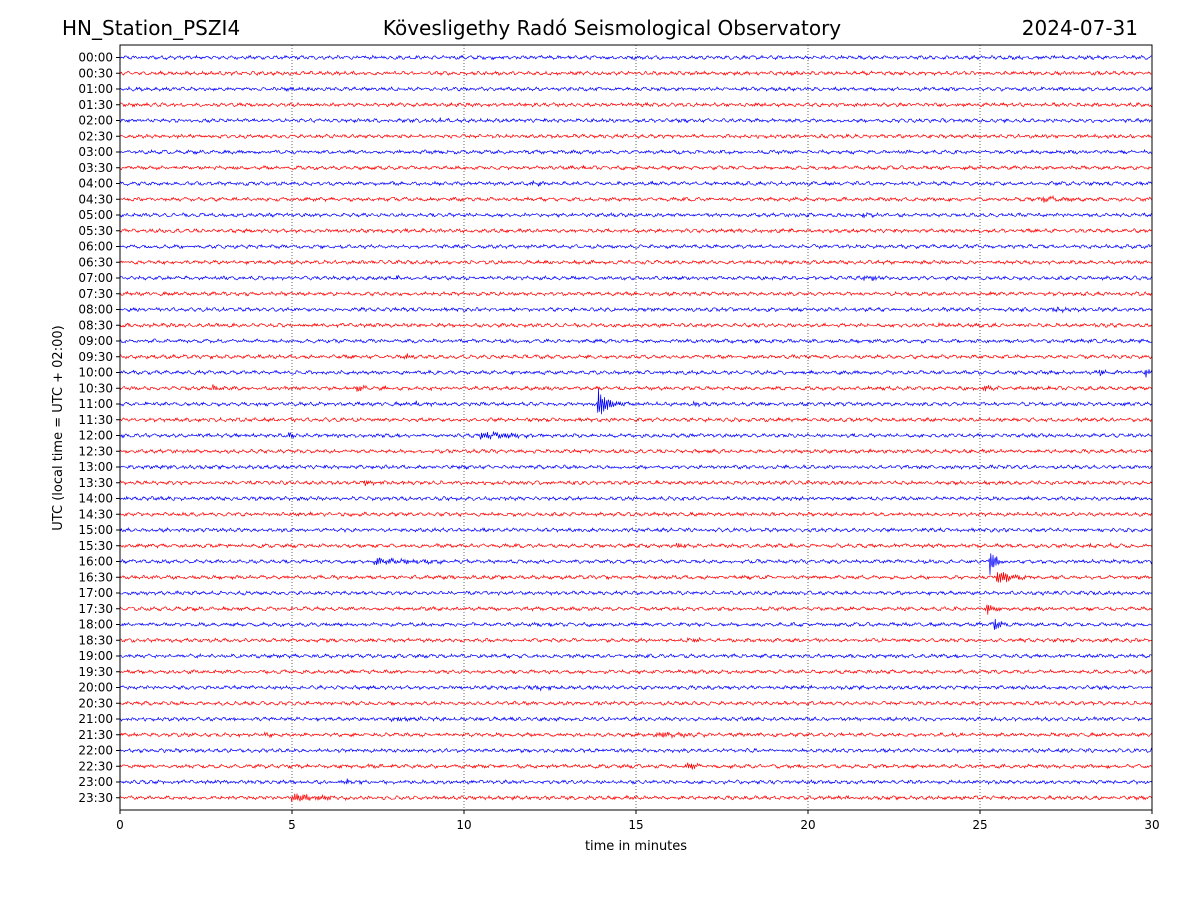 This screenshot has height=900, width=1200. What do you see at coordinates (95, 483) in the screenshot?
I see `y-tick-label: 13:30` at bounding box center [95, 483].